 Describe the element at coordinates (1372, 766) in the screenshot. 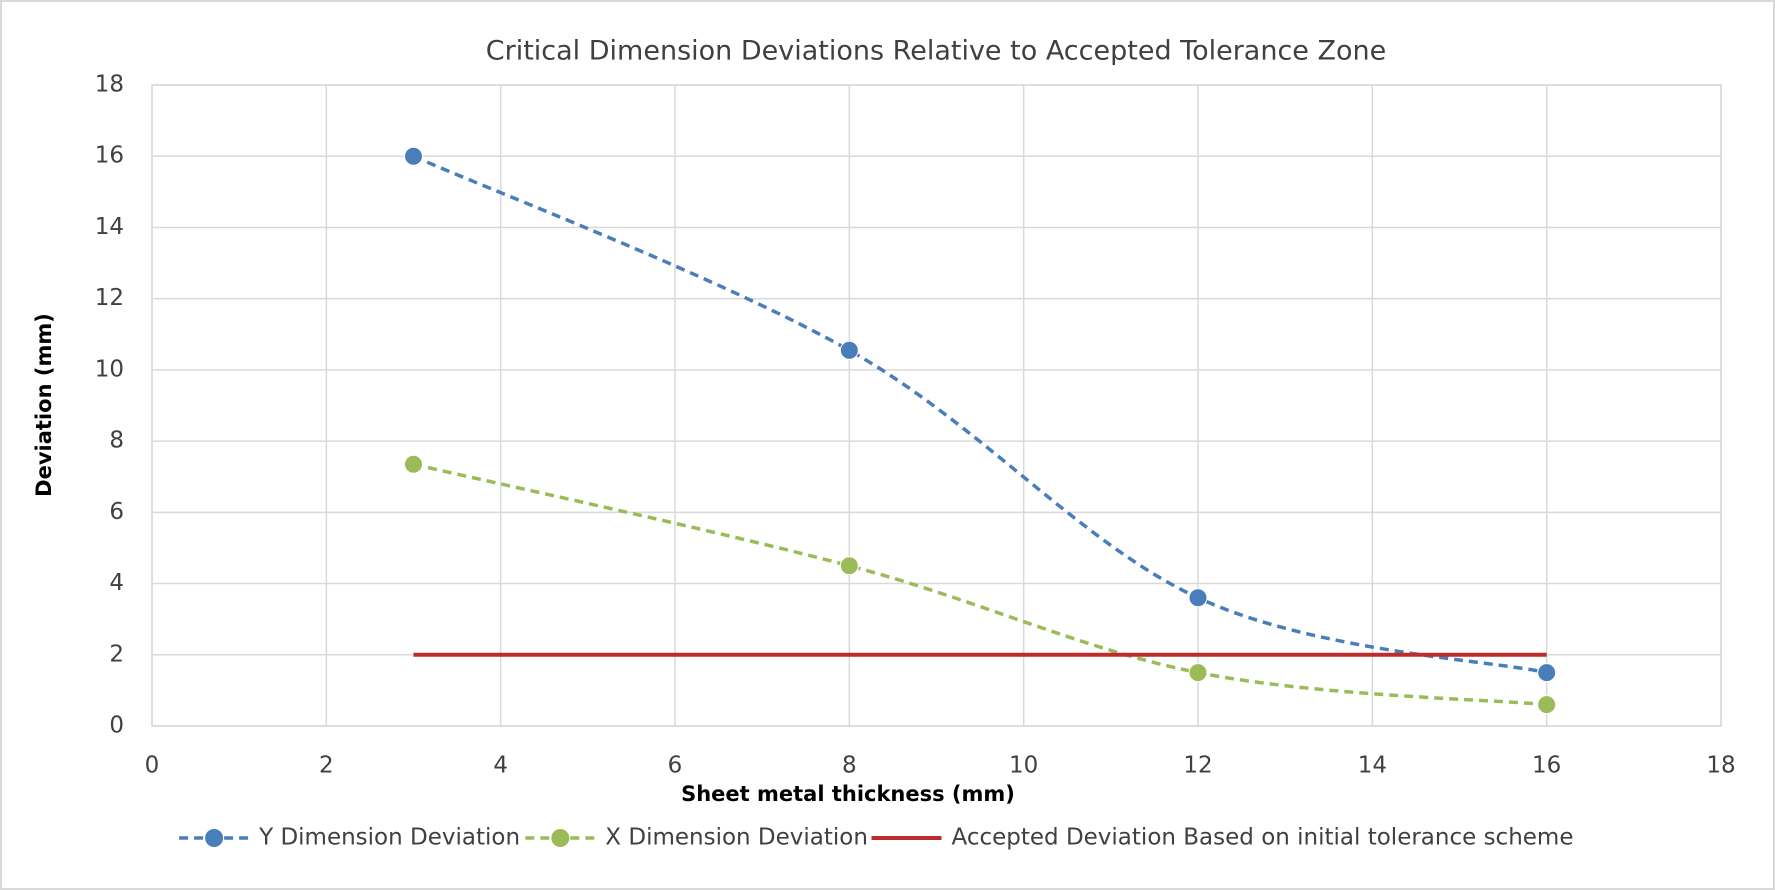

I see `x-tick-label: 14` at that location.